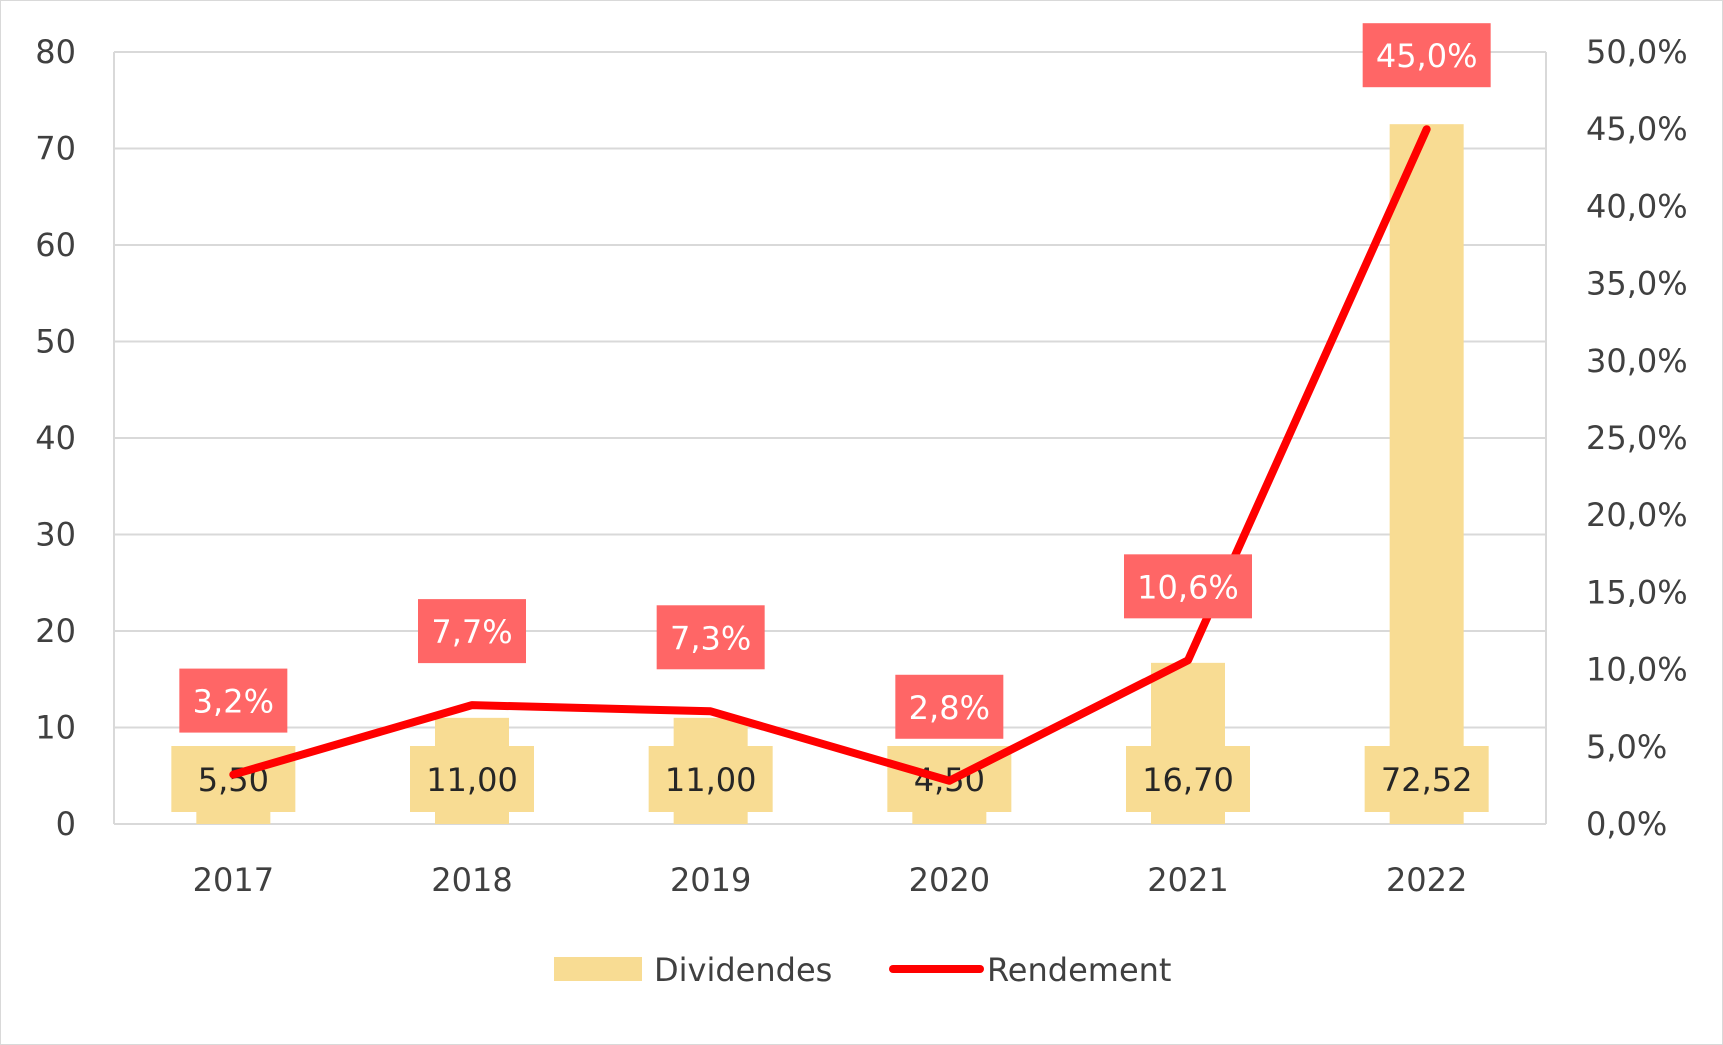  I want to click on left-tick-label: 10, so click(55, 728).